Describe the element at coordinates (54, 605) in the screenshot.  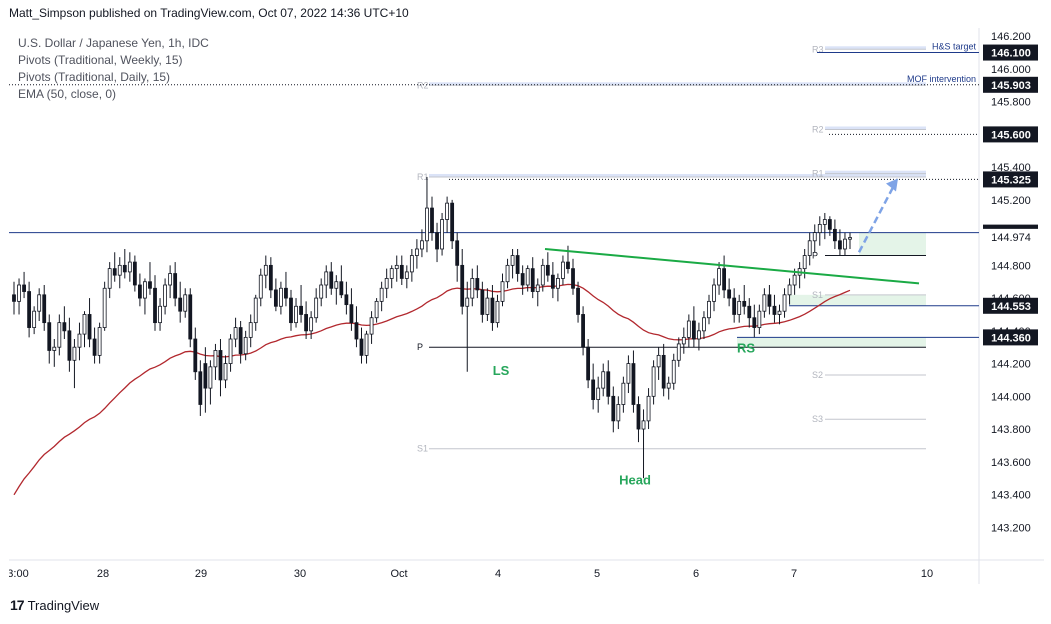
I see `footer: 17 TradingView` at that location.